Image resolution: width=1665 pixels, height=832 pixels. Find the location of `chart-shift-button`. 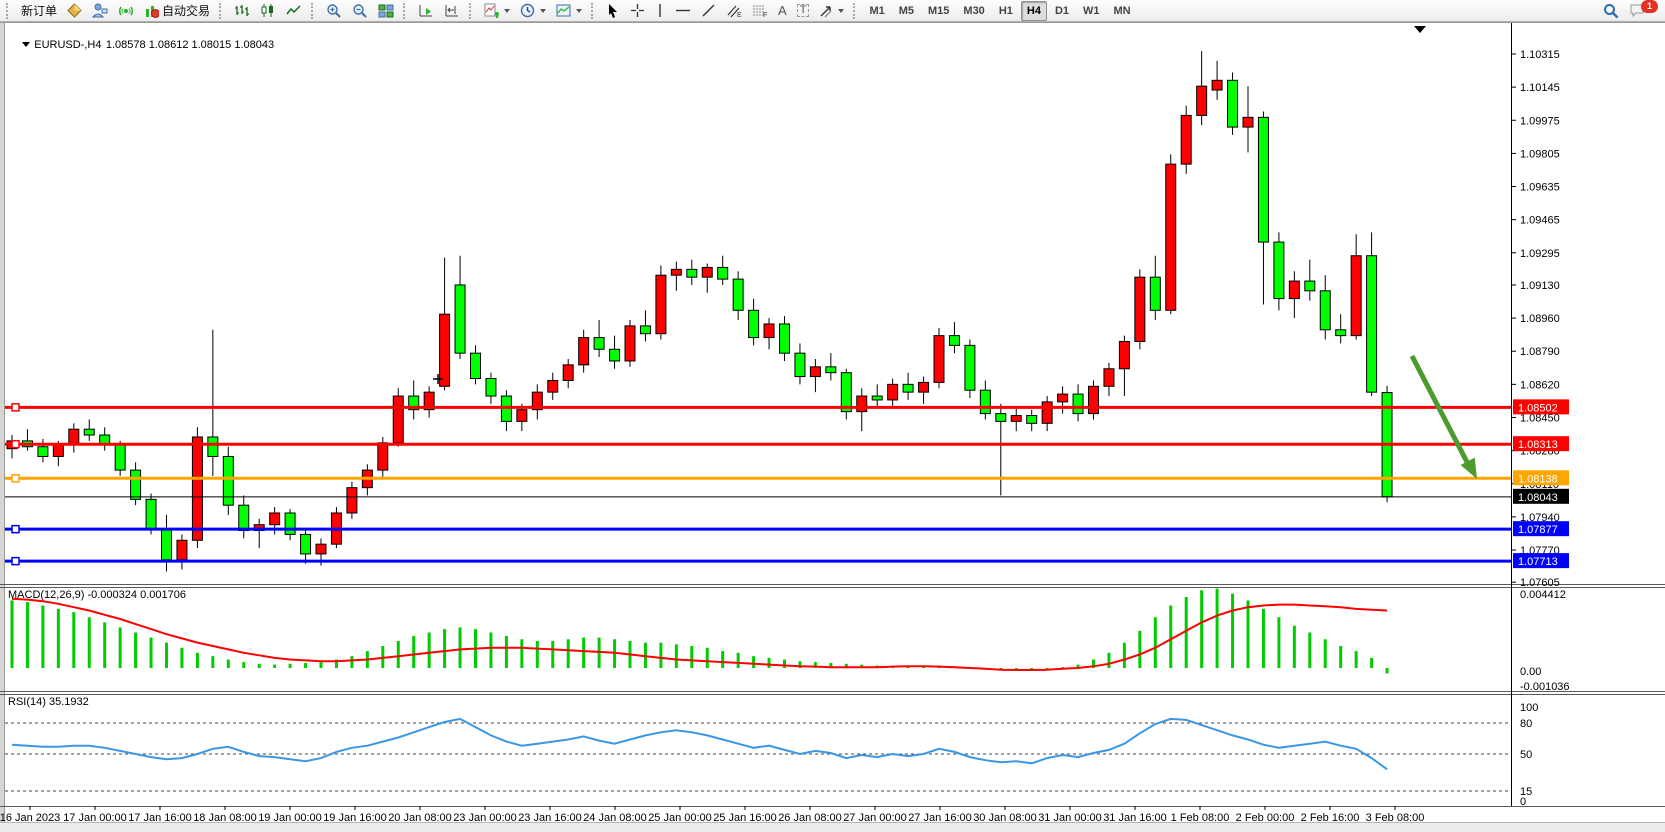

chart-shift-button is located at coordinates (452, 11).